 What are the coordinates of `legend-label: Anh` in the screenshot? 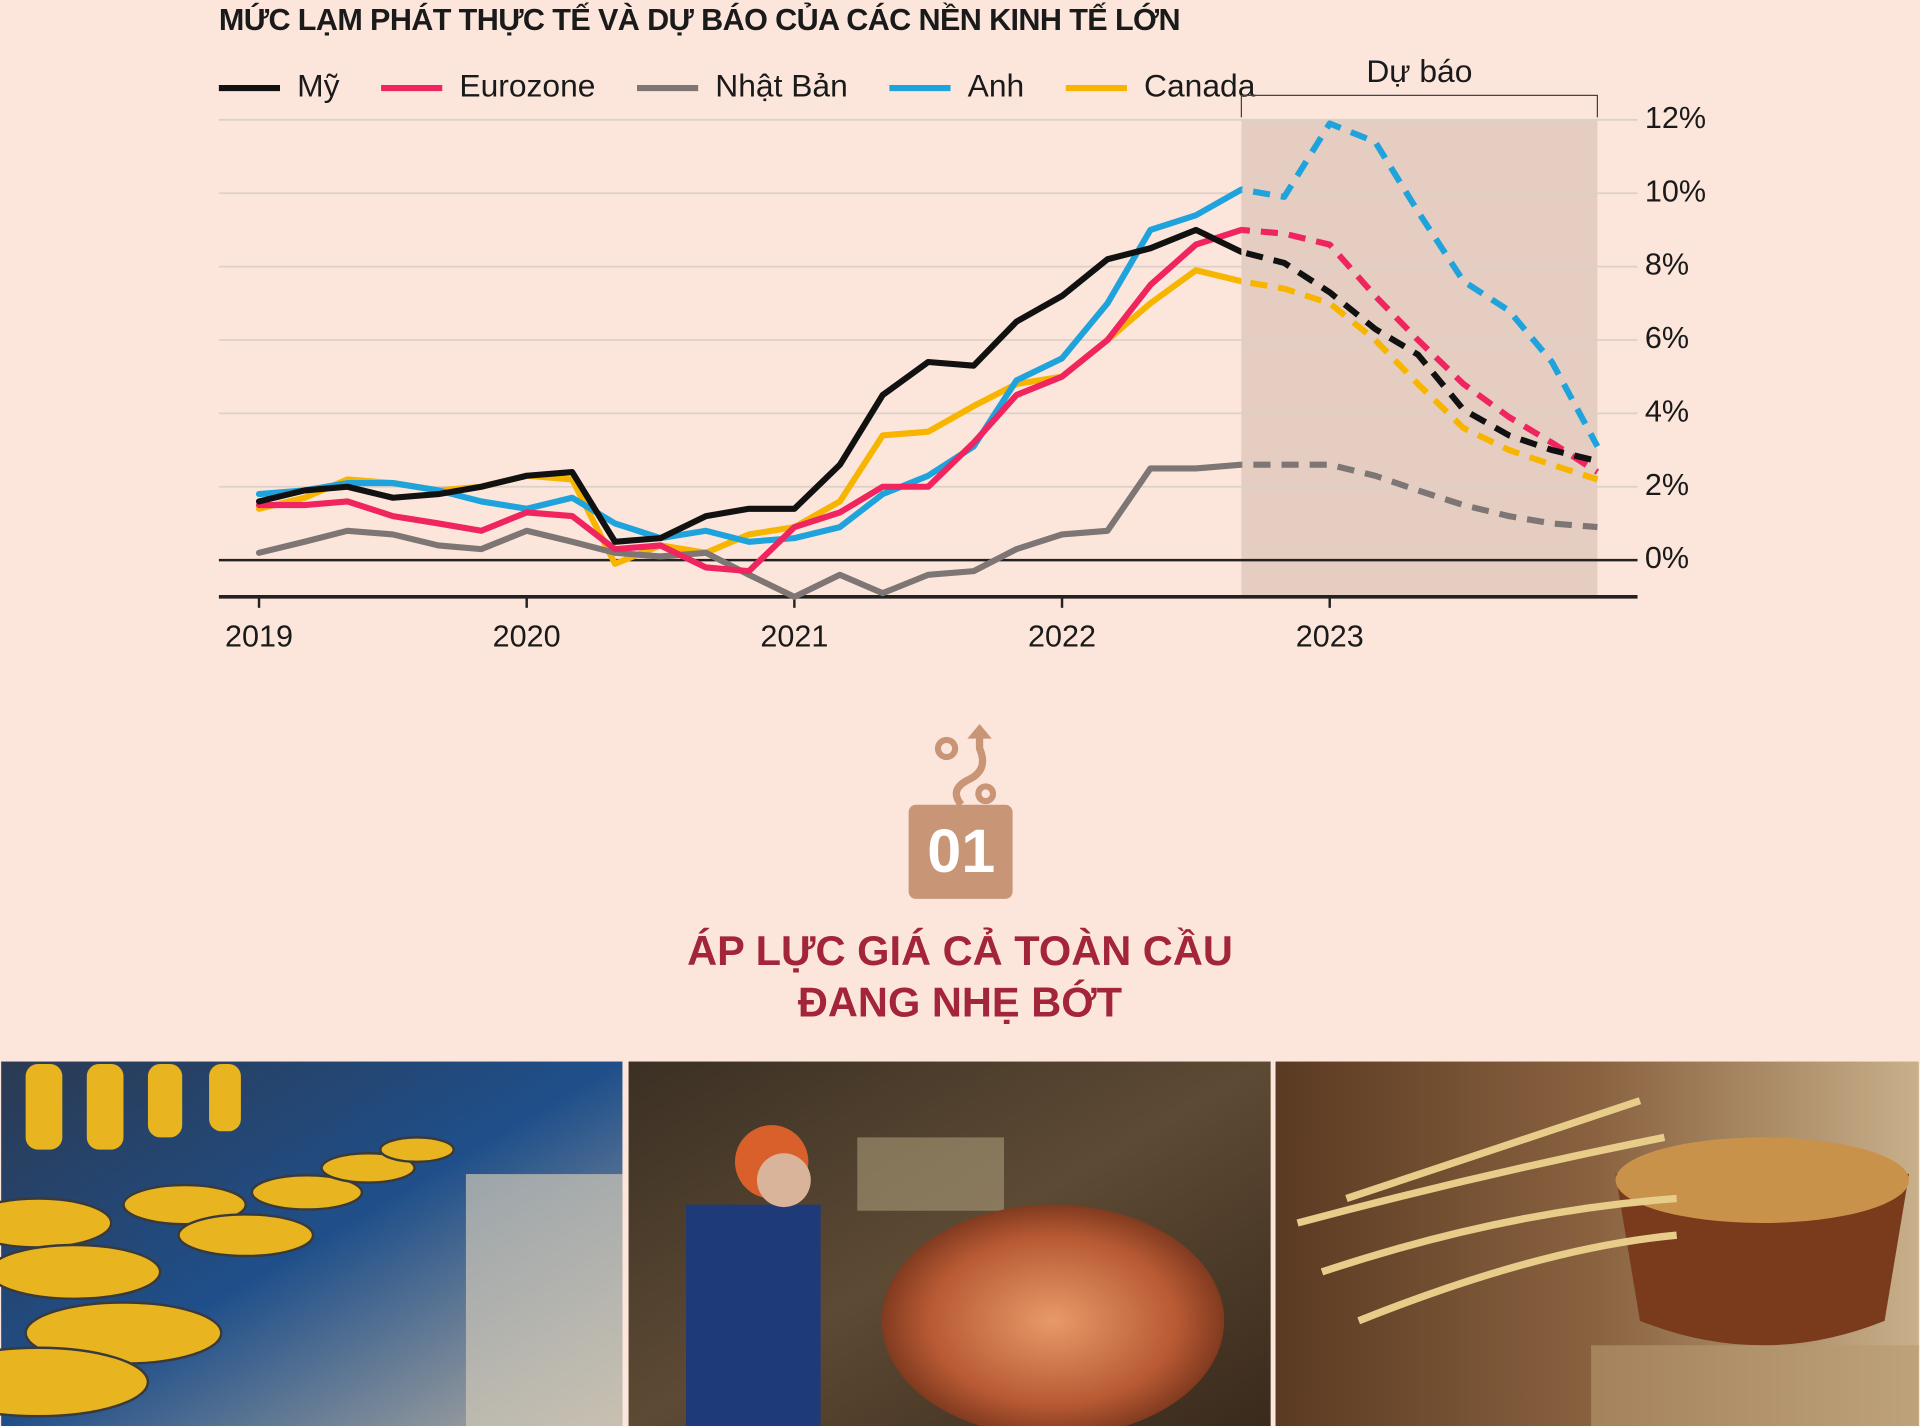 It's located at (996, 85).